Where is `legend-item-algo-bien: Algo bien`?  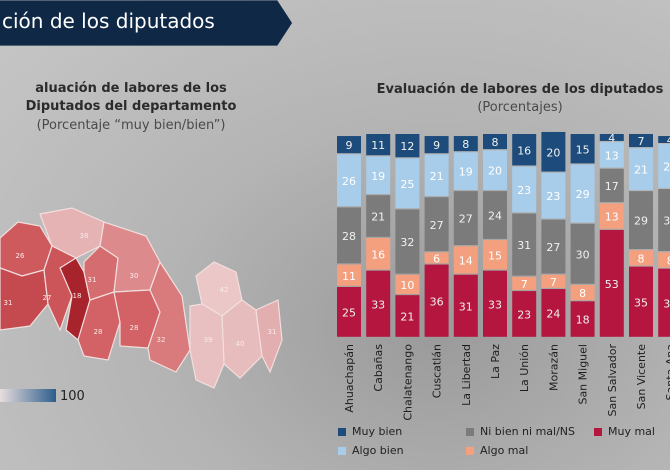
legend-item-algo-bien: Algo bien is located at coordinates (371, 450).